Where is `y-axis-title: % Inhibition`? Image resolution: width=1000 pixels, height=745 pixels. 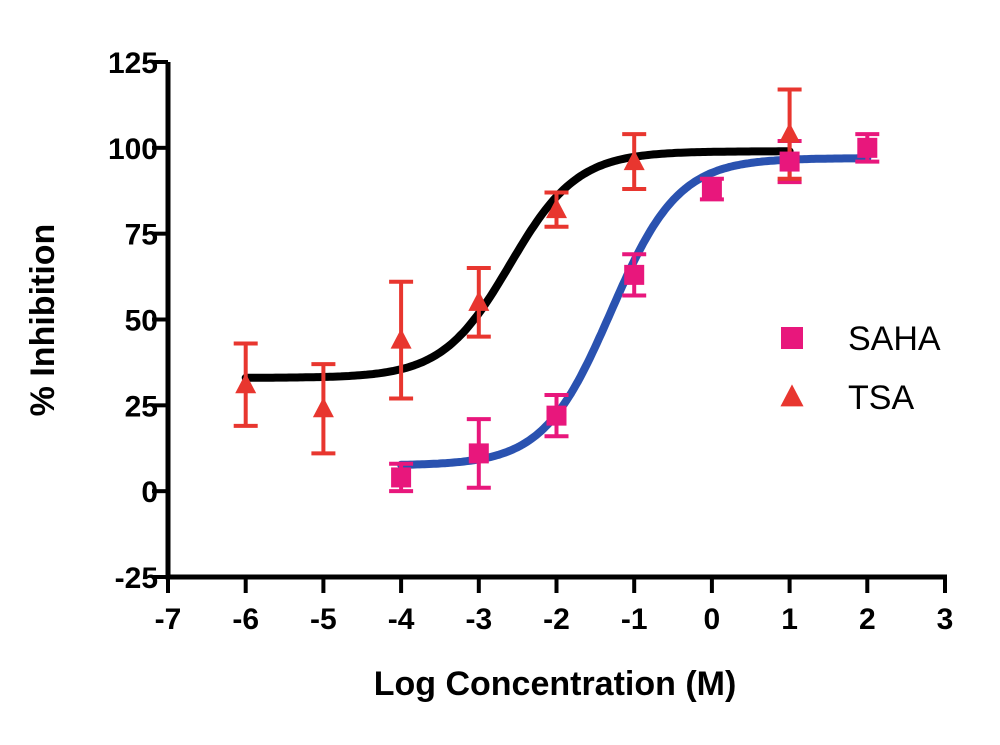 y-axis-title: % Inhibition is located at coordinates (43, 320).